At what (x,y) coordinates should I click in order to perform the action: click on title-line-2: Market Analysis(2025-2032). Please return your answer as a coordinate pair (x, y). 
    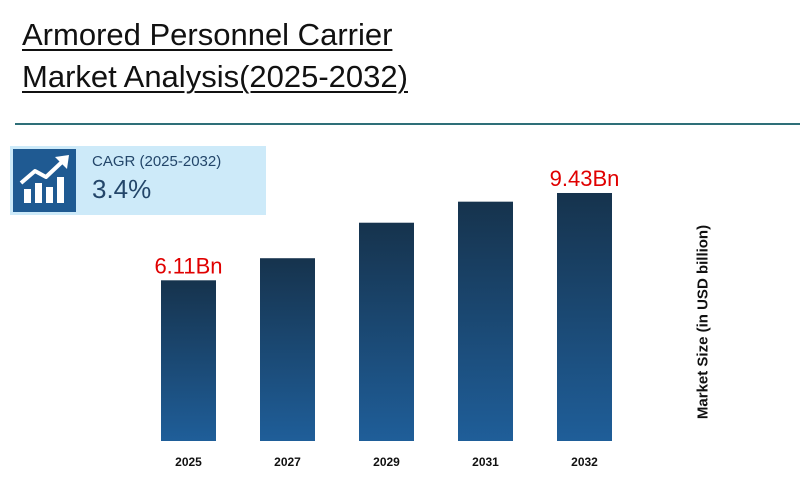
    Looking at the image, I should click on (215, 76).